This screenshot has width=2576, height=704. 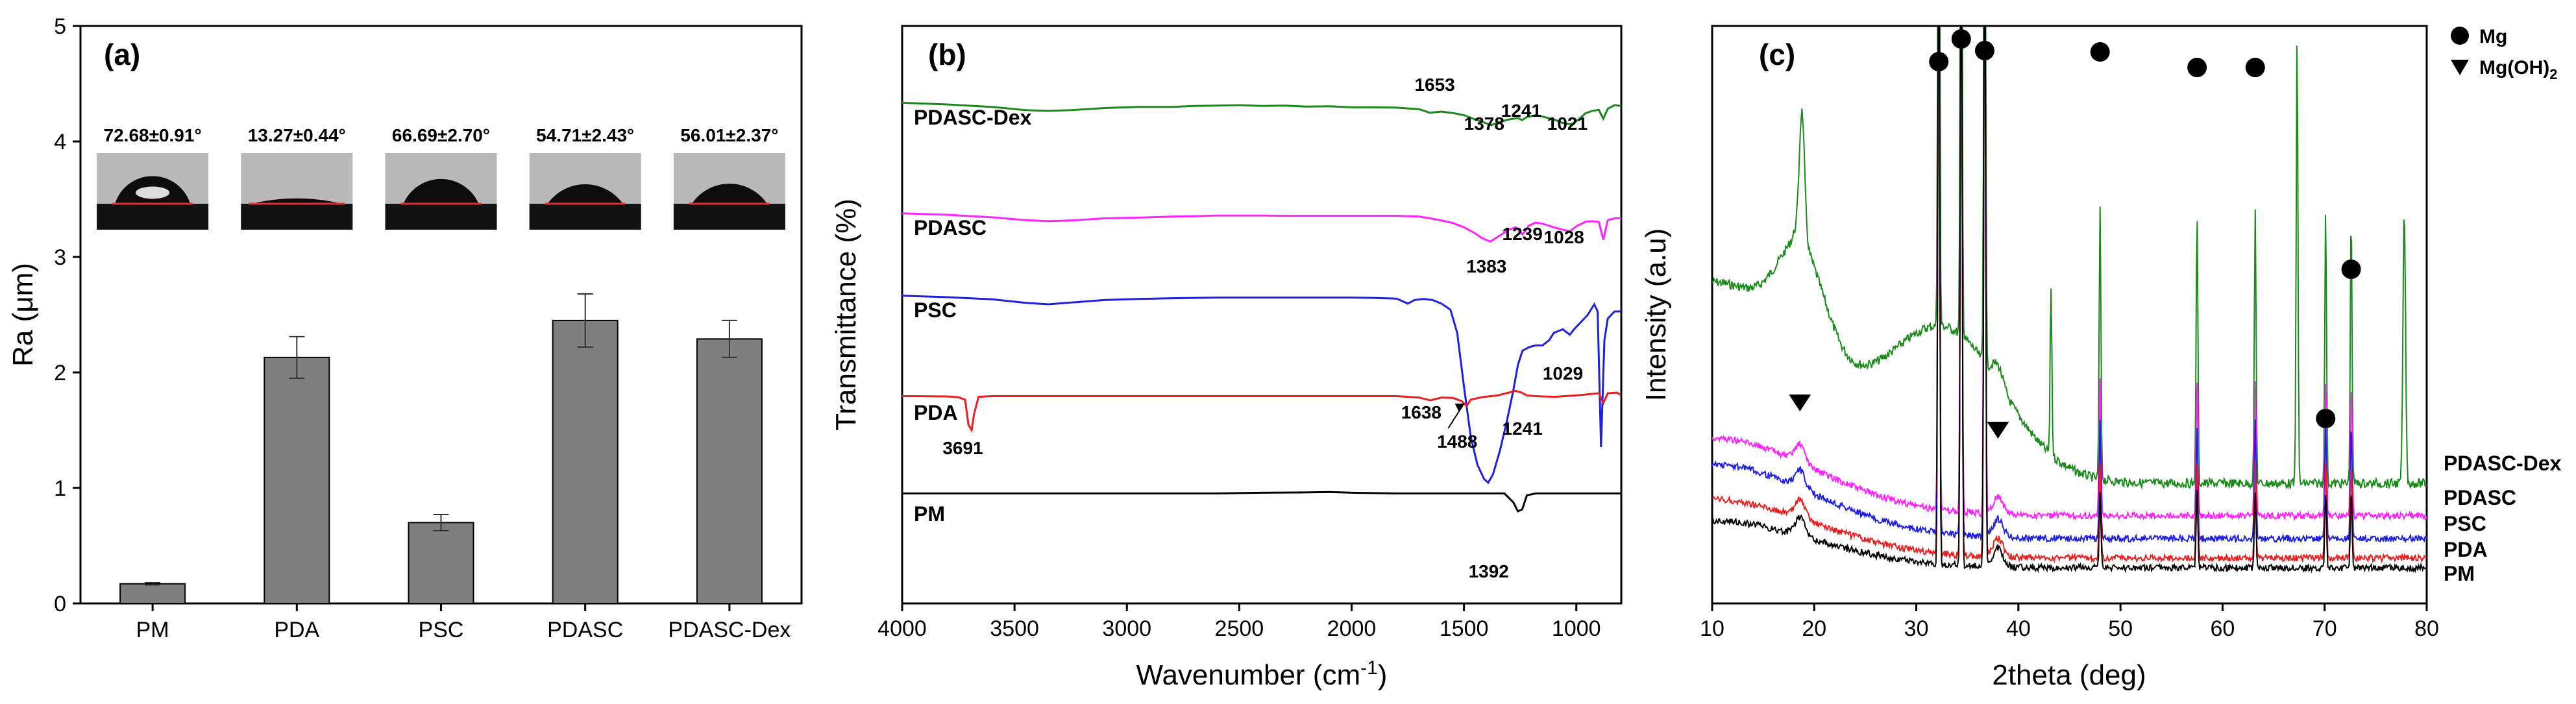 What do you see at coordinates (297, 201) in the screenshot?
I see `droplet-pda` at bounding box center [297, 201].